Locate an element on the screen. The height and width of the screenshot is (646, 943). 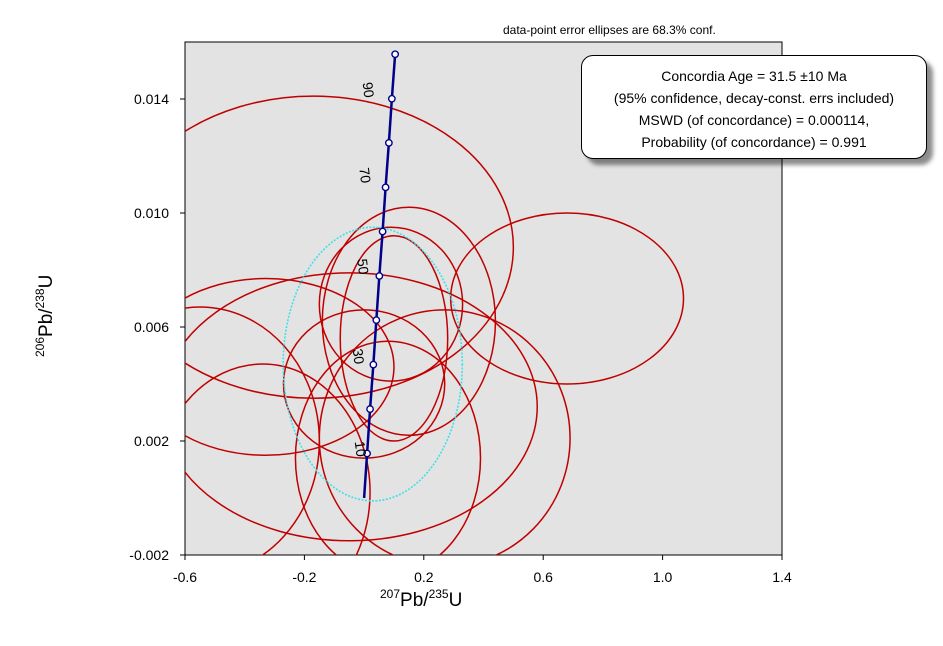
concordia-age-line: Concordia Age = 31.5 ±10 Ma is located at coordinates (754, 76).